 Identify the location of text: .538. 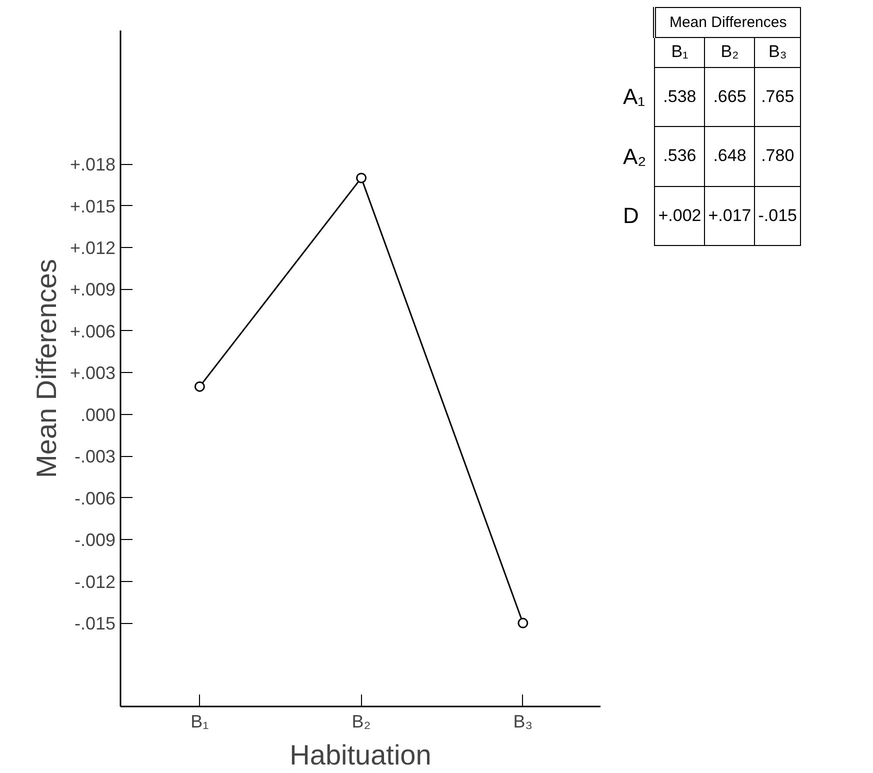
(679, 97).